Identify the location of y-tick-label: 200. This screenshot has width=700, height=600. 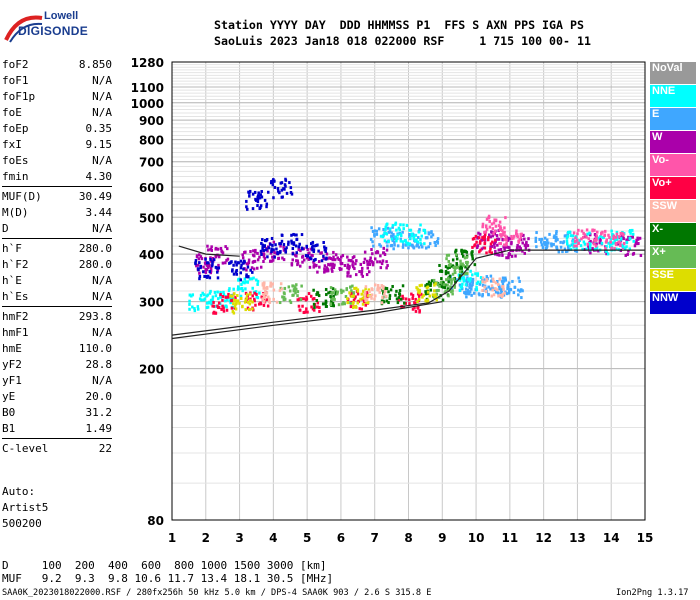
(151, 370).